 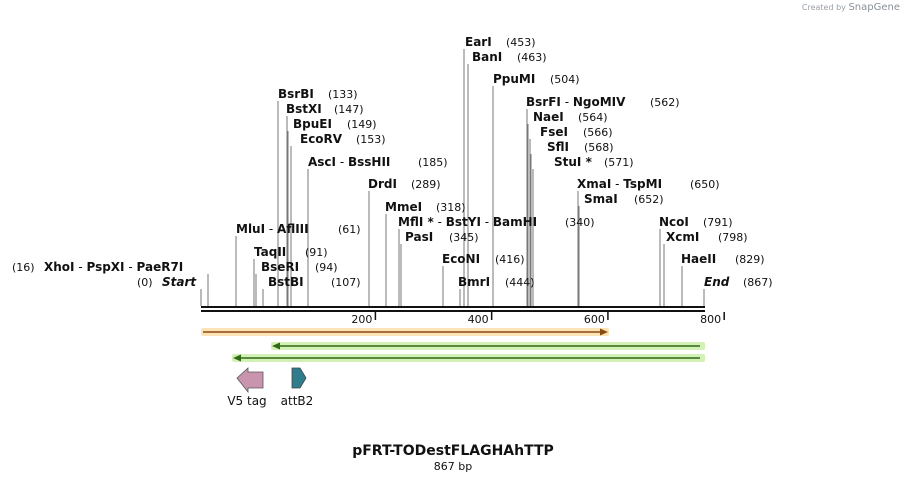 What do you see at coordinates (442, 237) in the screenshot?
I see `site-label-pasi: PasI (345)` at bounding box center [442, 237].